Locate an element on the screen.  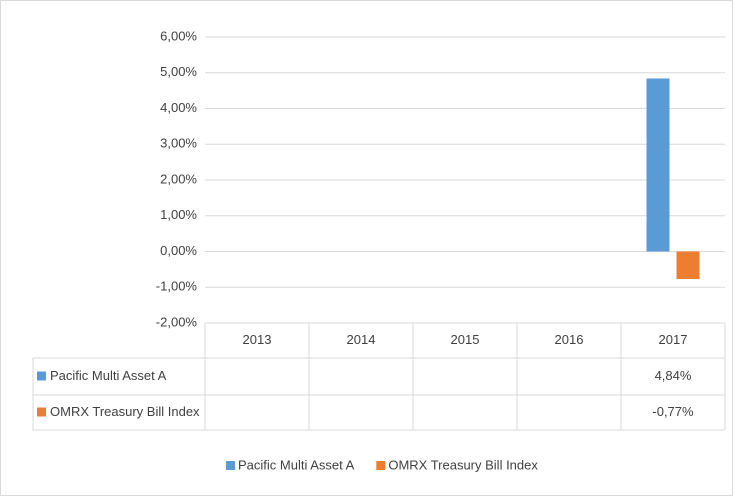
legend-label: OMRX Treasury Bill Index is located at coordinates (463, 464).